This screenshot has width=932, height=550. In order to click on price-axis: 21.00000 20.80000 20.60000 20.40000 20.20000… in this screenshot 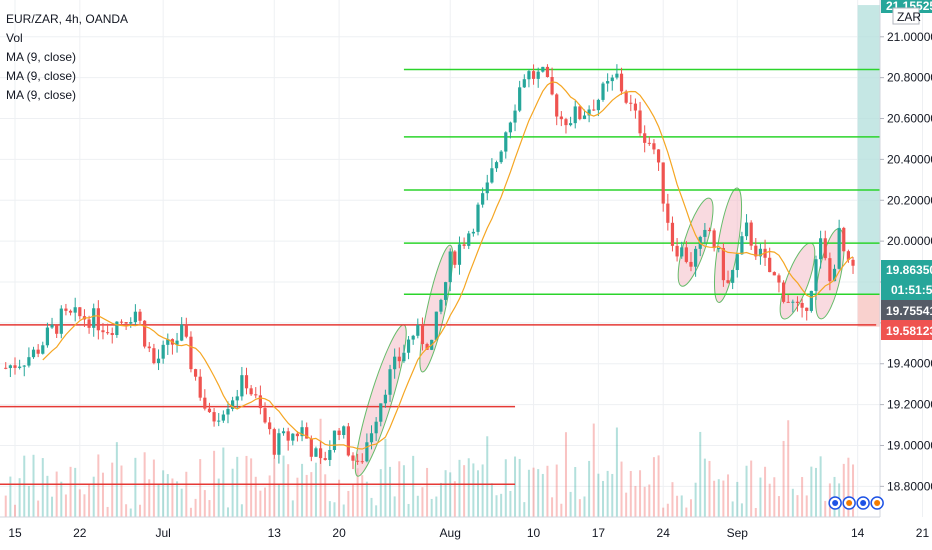, I will do `click(905, 258)`.